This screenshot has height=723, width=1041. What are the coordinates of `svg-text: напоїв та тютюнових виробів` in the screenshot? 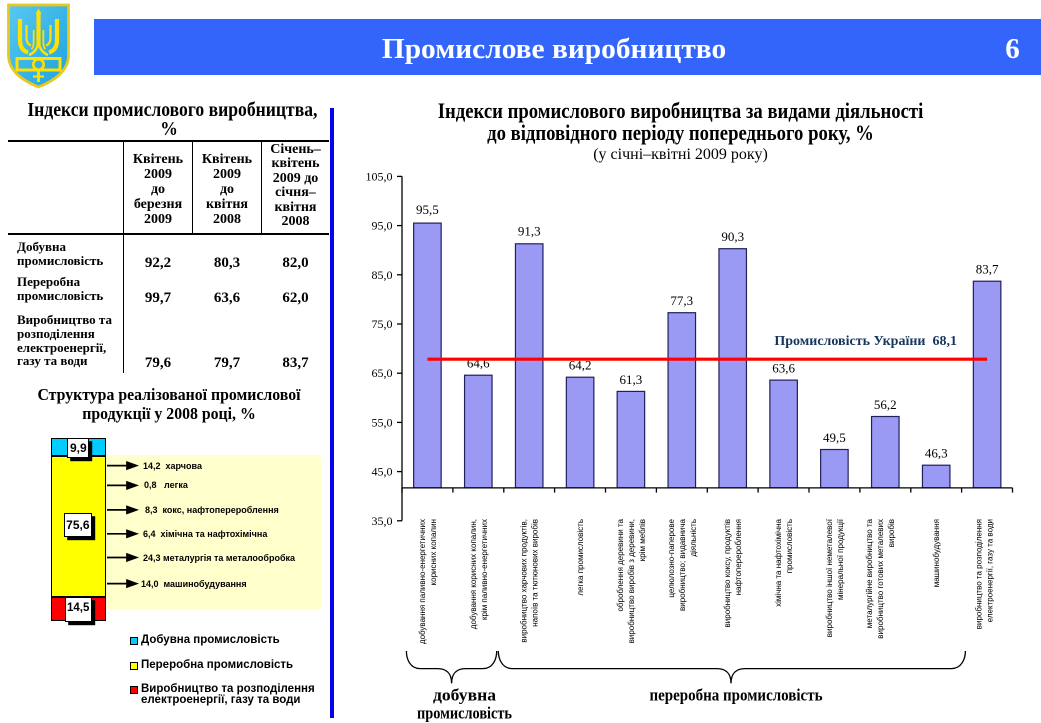 It's located at (535, 573).